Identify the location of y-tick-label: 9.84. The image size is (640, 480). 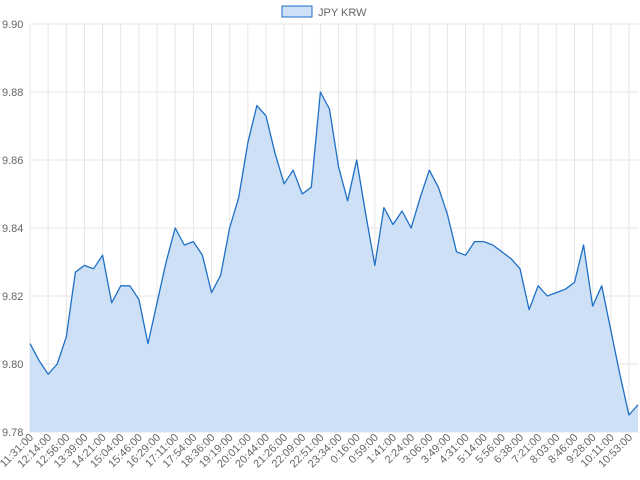
(12, 229).